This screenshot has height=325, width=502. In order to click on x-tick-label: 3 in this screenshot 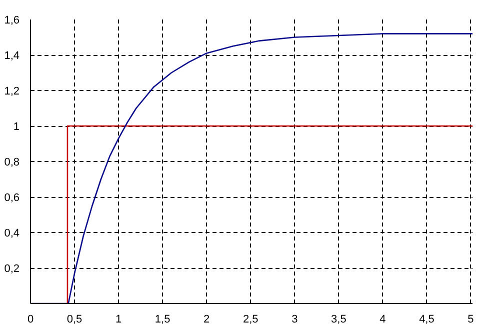, I will do `click(295, 319)`.